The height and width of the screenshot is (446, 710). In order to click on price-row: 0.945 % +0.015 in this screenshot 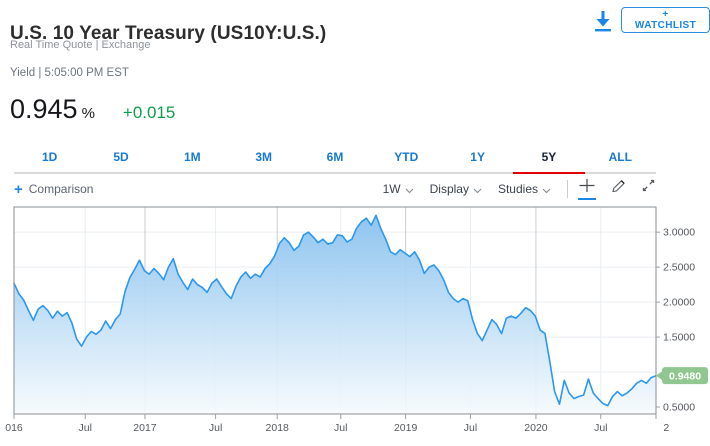, I will do `click(92, 109)`.